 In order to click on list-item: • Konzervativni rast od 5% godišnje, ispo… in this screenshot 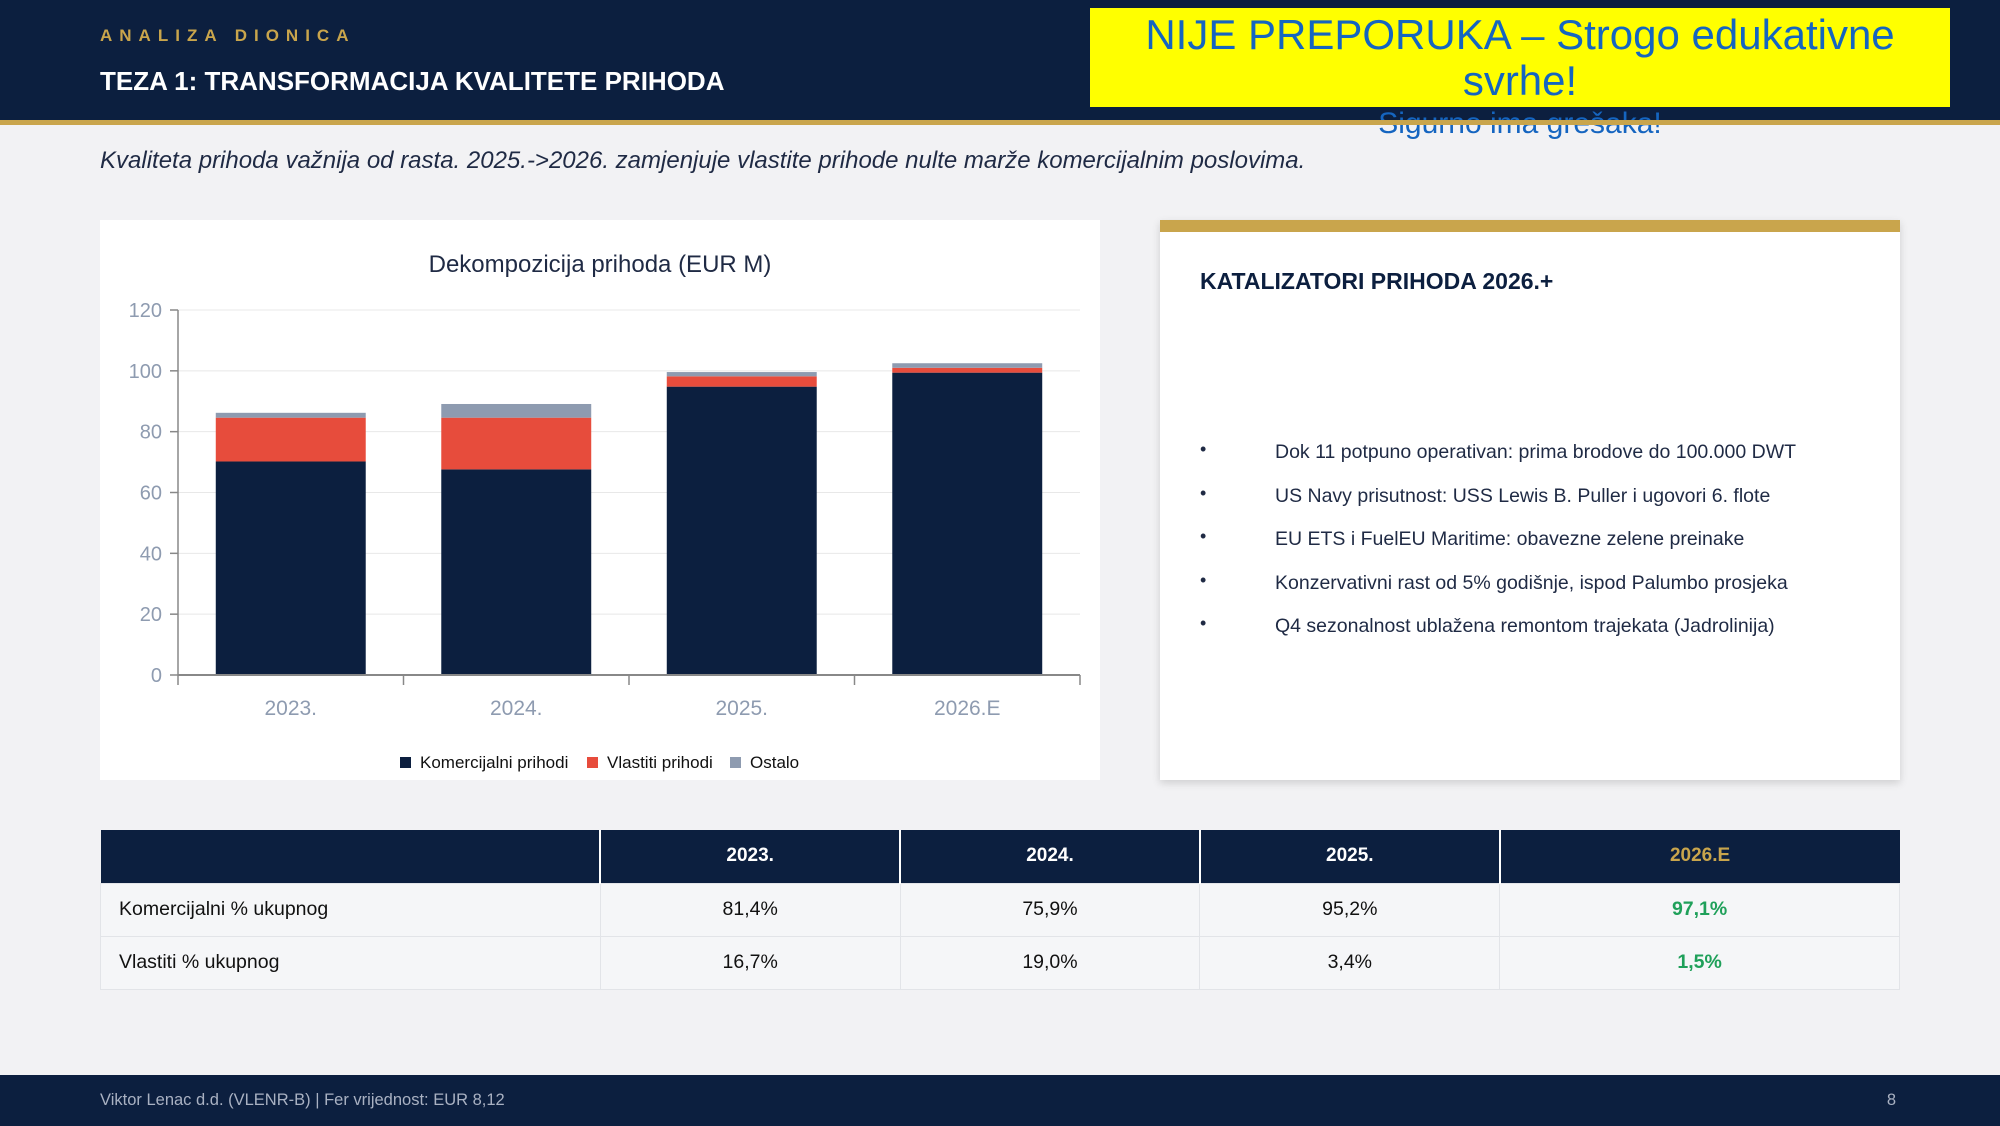, I will do `click(1498, 592)`.